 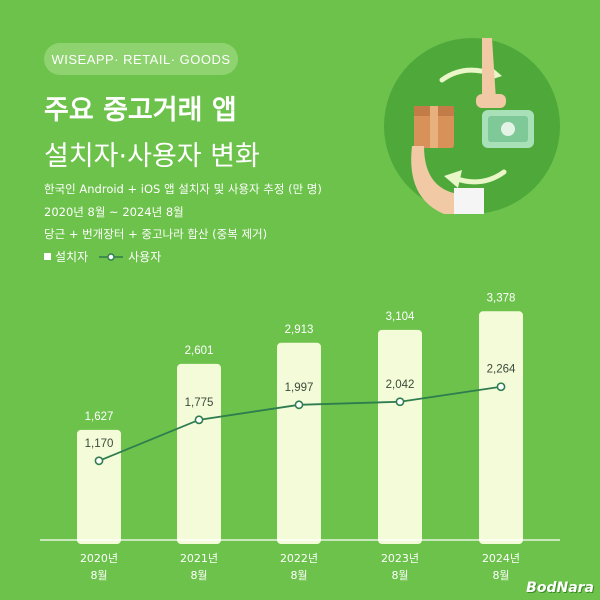 What do you see at coordinates (299, 330) in the screenshot?
I see `bar-value-label: 2,913` at bounding box center [299, 330].